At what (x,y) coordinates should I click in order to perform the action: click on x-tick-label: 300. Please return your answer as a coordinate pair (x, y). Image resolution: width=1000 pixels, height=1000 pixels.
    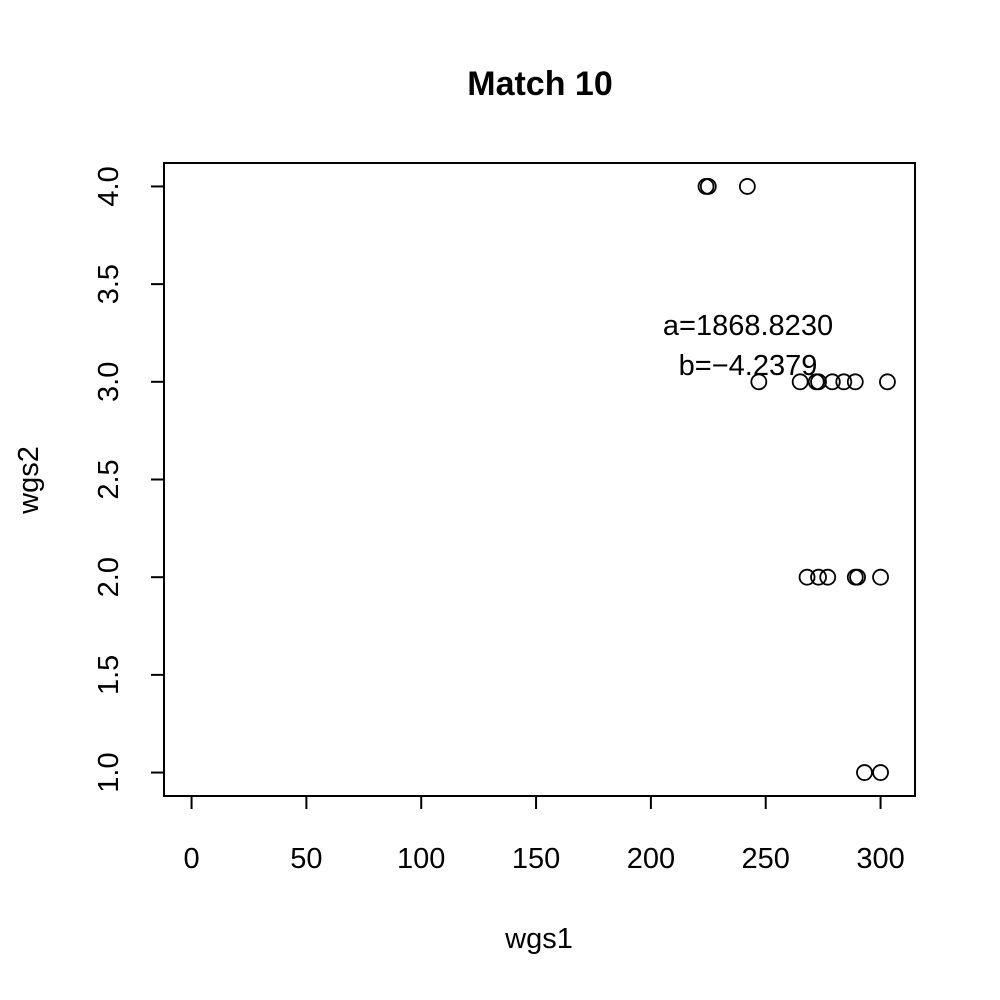
    Looking at the image, I should click on (880, 859).